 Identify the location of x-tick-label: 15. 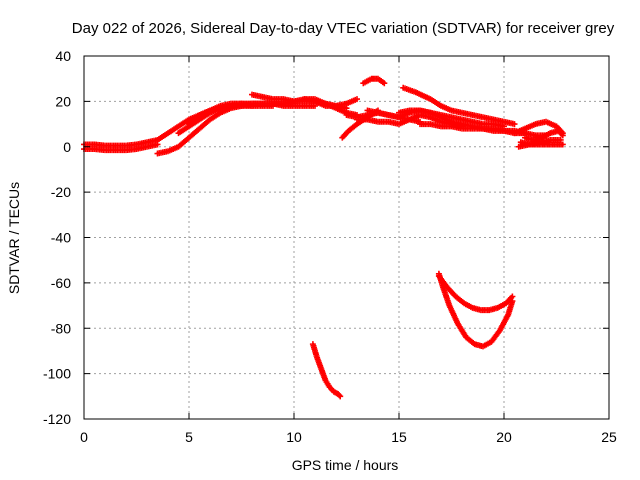
(399, 437).